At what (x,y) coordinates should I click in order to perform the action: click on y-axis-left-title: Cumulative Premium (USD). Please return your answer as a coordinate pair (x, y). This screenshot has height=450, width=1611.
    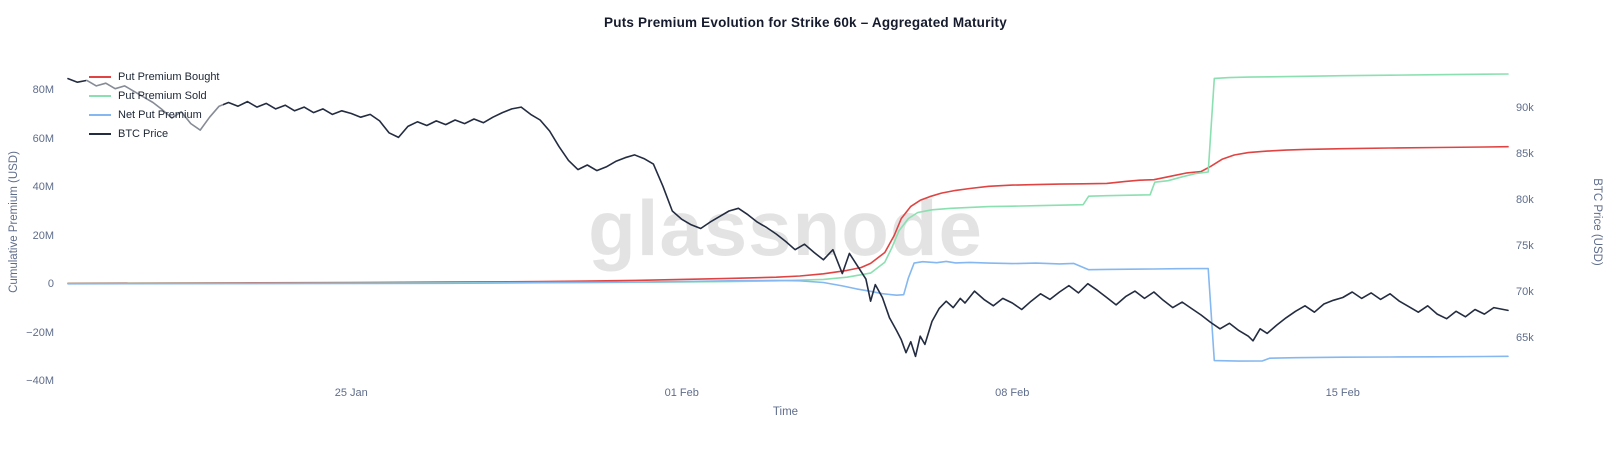
    Looking at the image, I should click on (14, 222).